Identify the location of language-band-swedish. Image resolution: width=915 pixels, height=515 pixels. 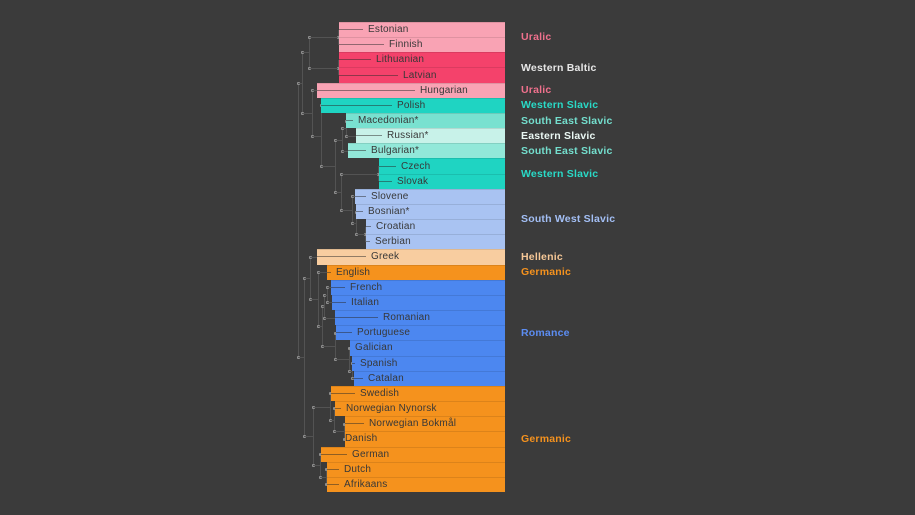
(418, 393).